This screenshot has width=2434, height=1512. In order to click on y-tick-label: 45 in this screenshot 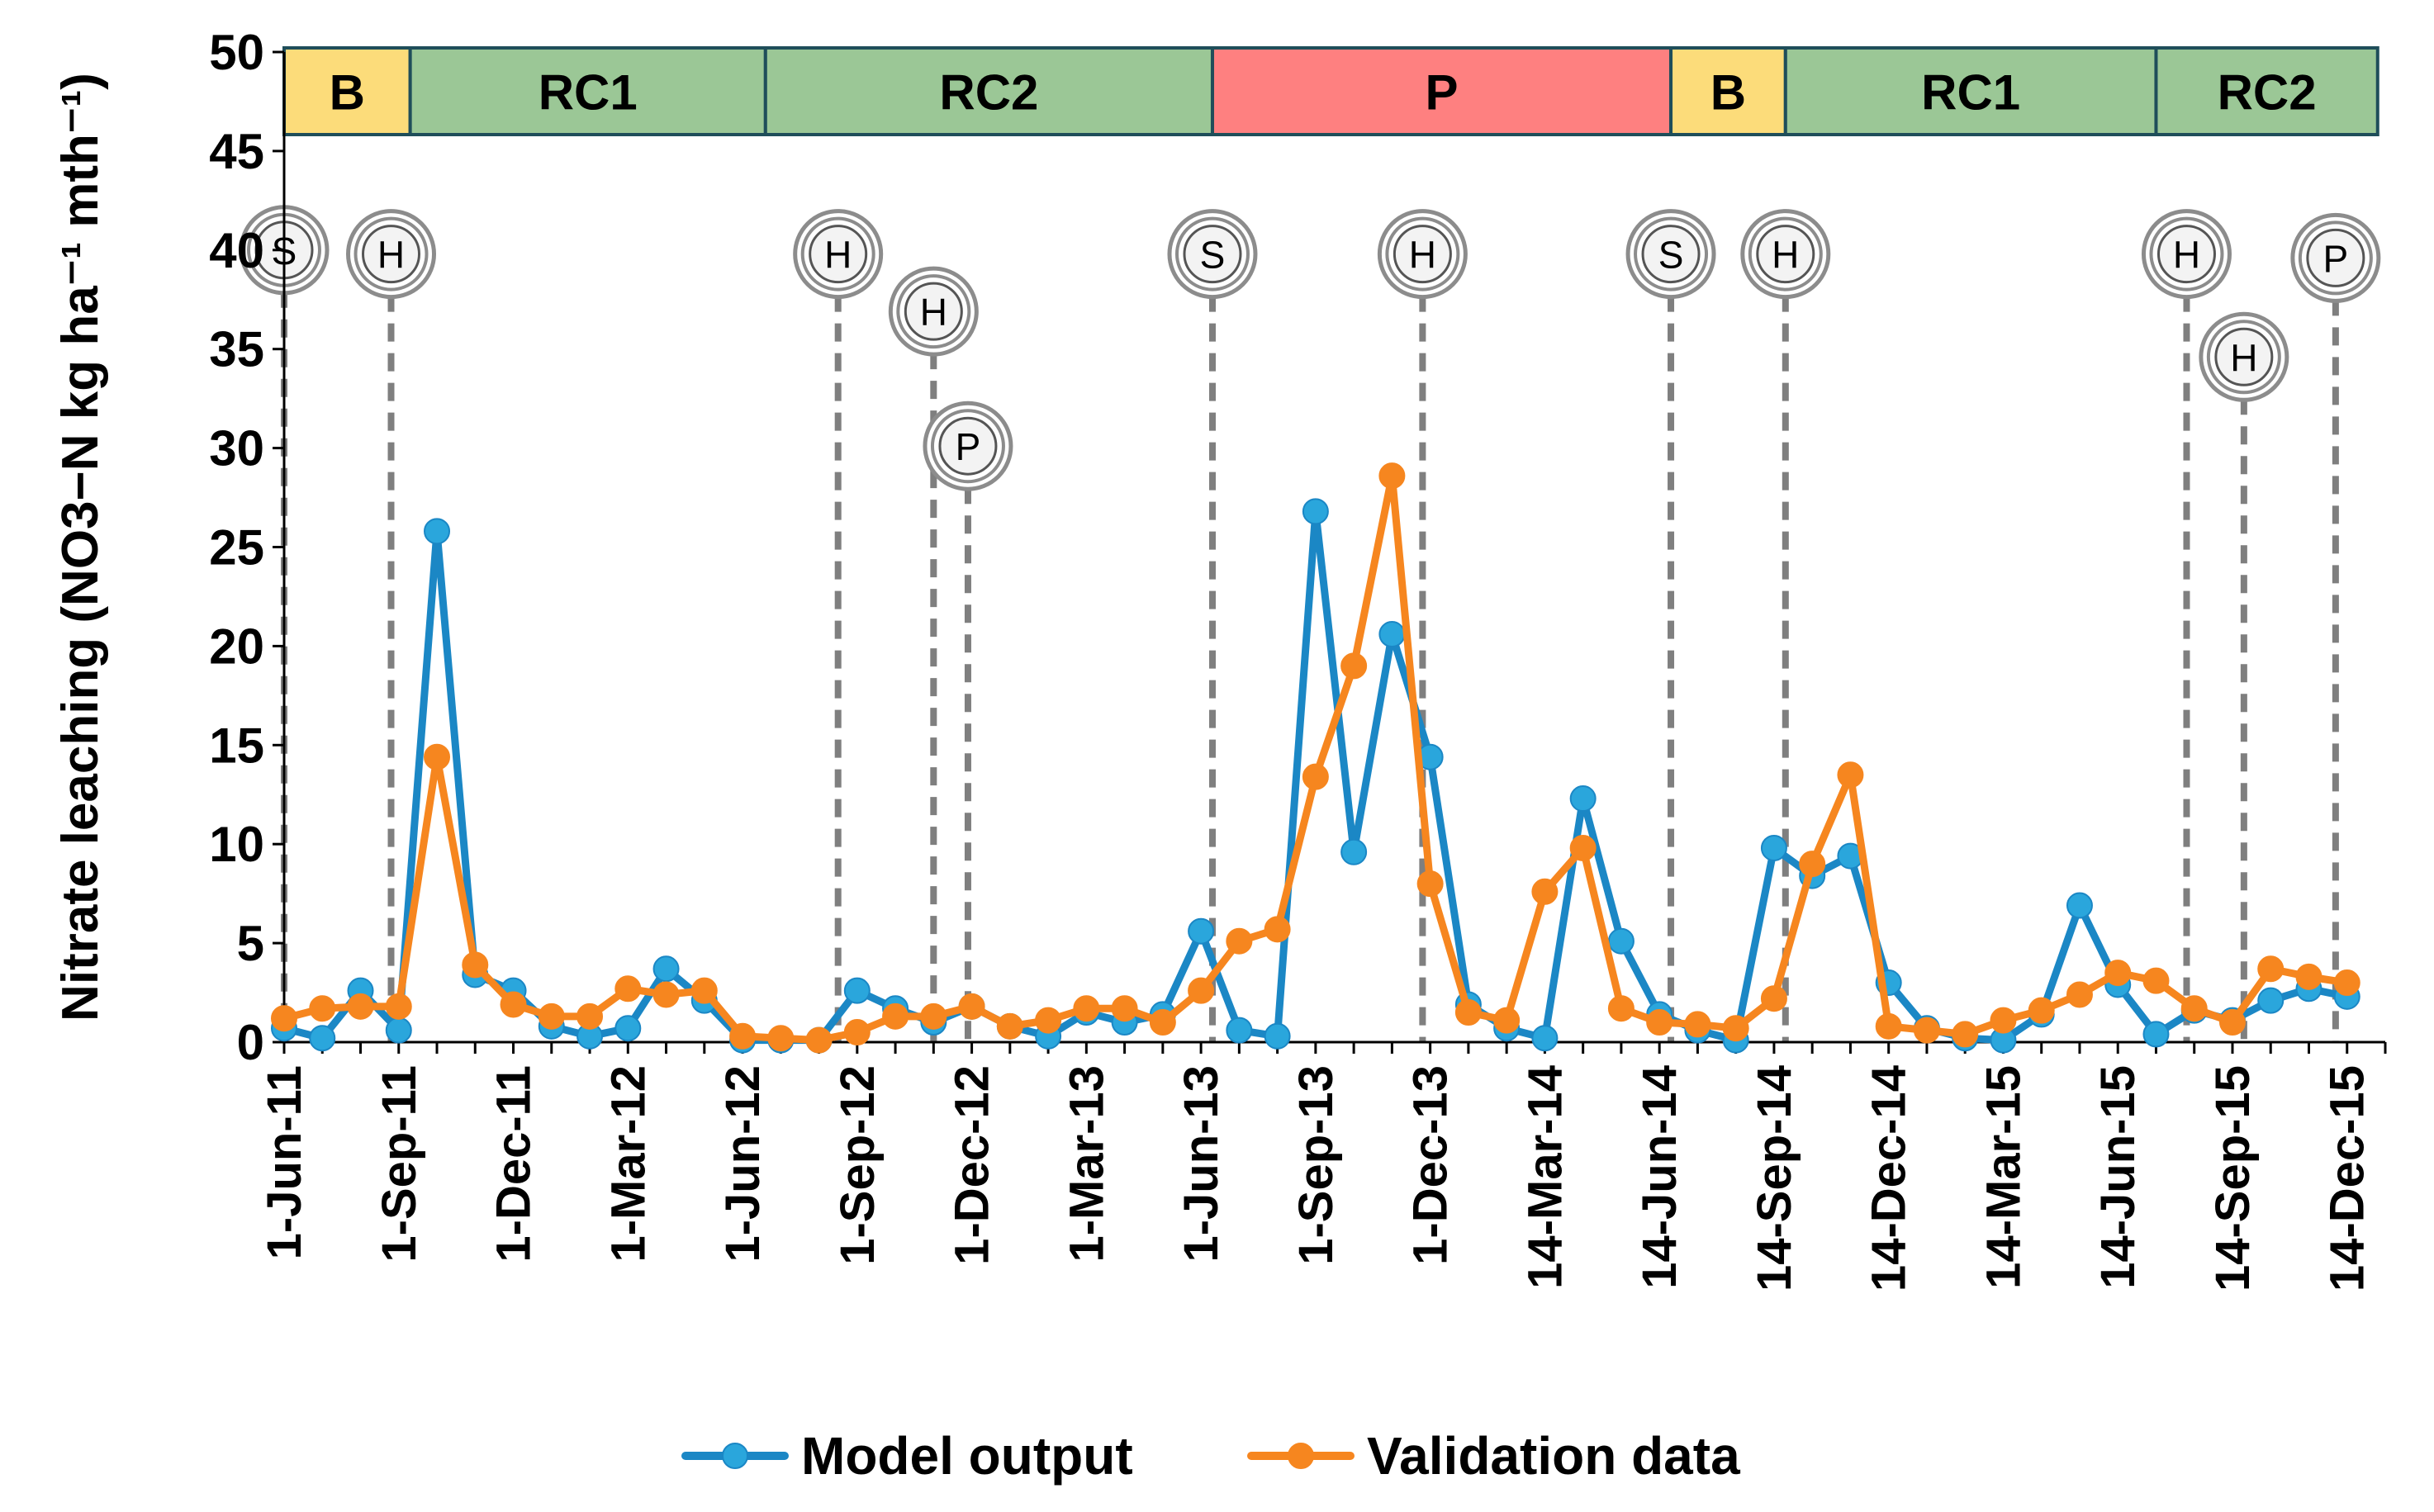, I will do `click(237, 151)`.